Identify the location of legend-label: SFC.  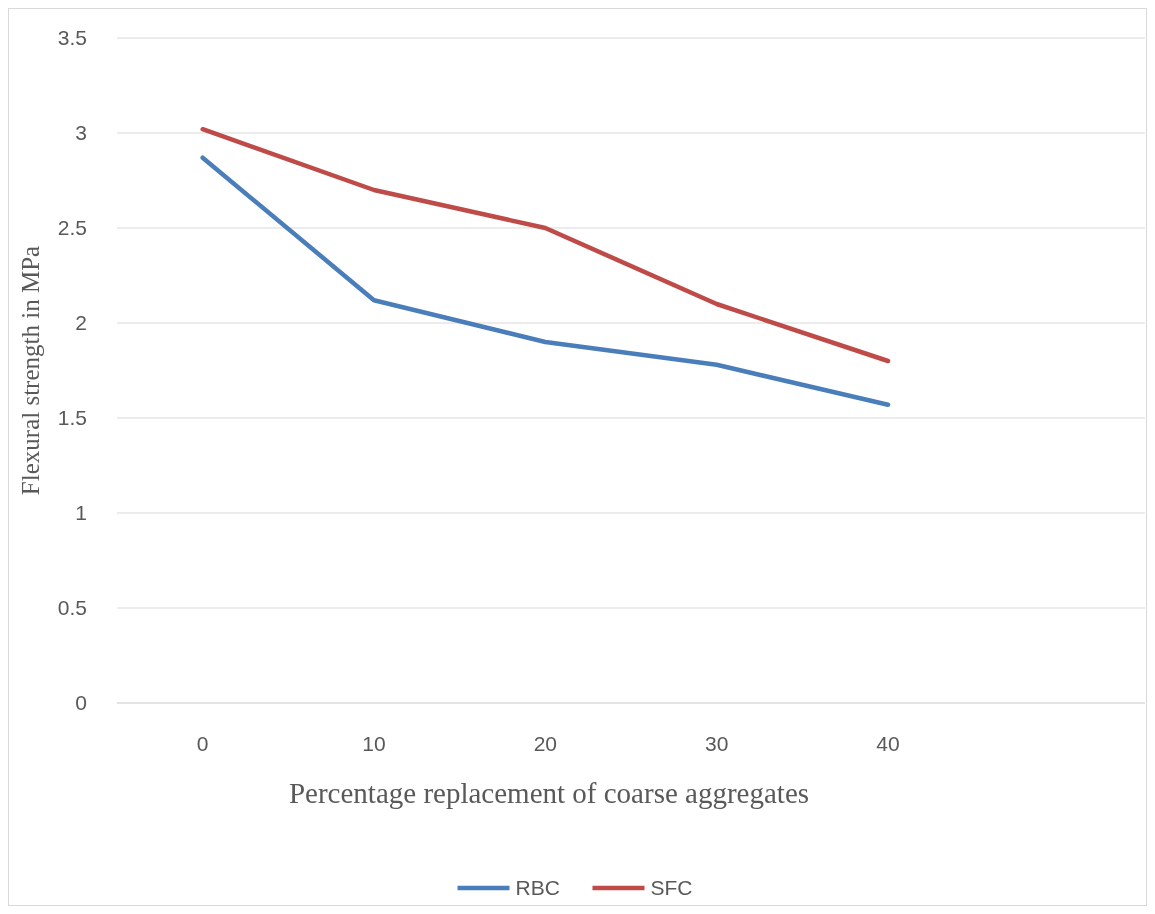
(671, 888).